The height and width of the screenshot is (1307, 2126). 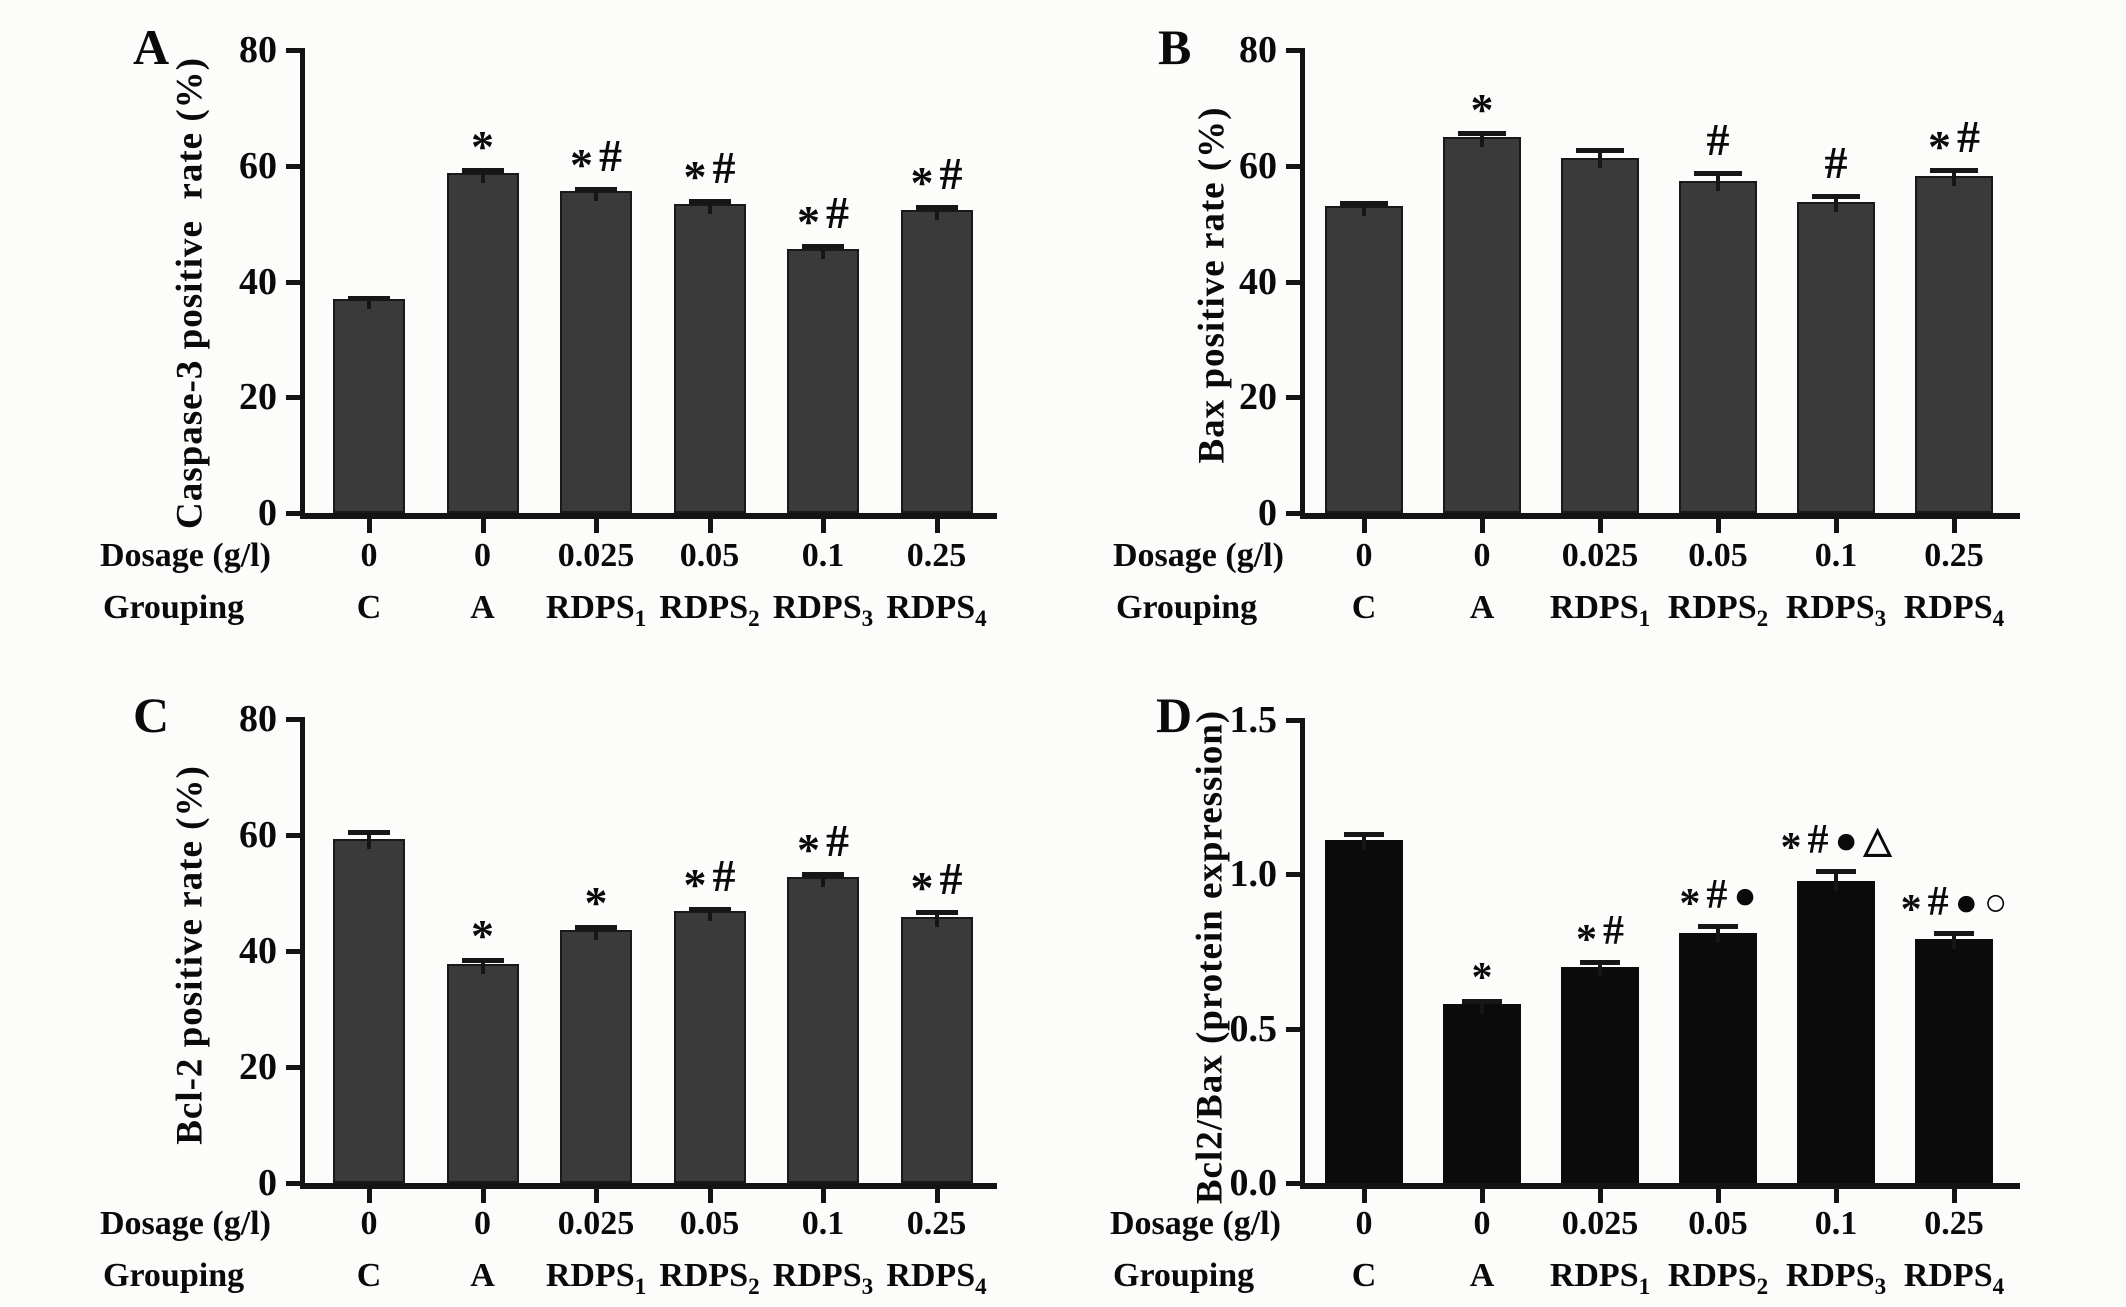 What do you see at coordinates (709, 358) in the screenshot?
I see `bar-rdps2` at bounding box center [709, 358].